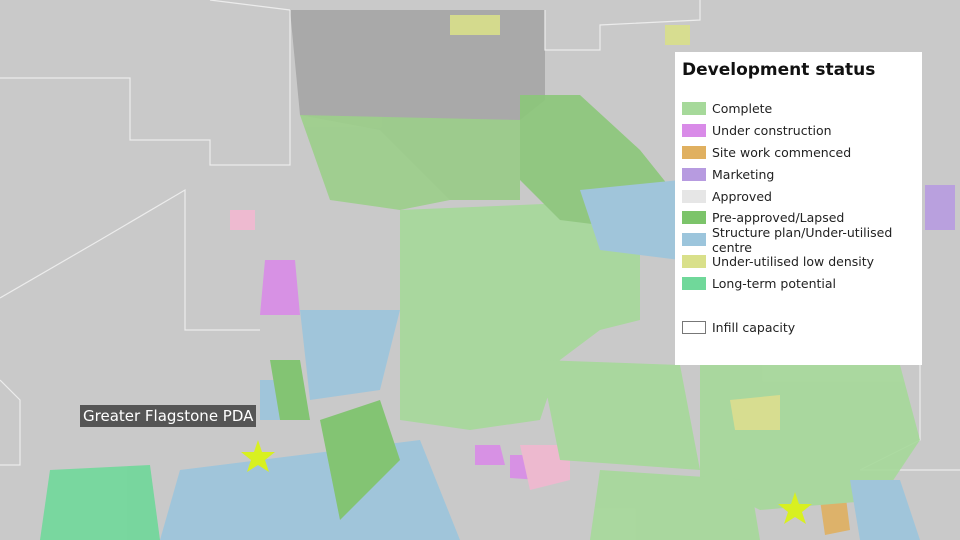 The image size is (960, 540). What do you see at coordinates (743, 174) in the screenshot?
I see `legend-label: Marketing` at bounding box center [743, 174].